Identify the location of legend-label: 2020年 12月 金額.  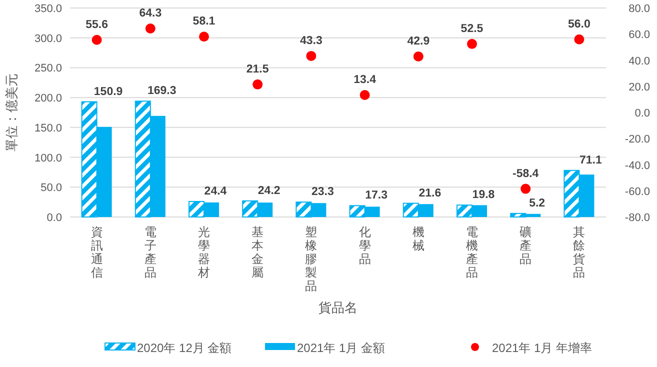
(184, 348).